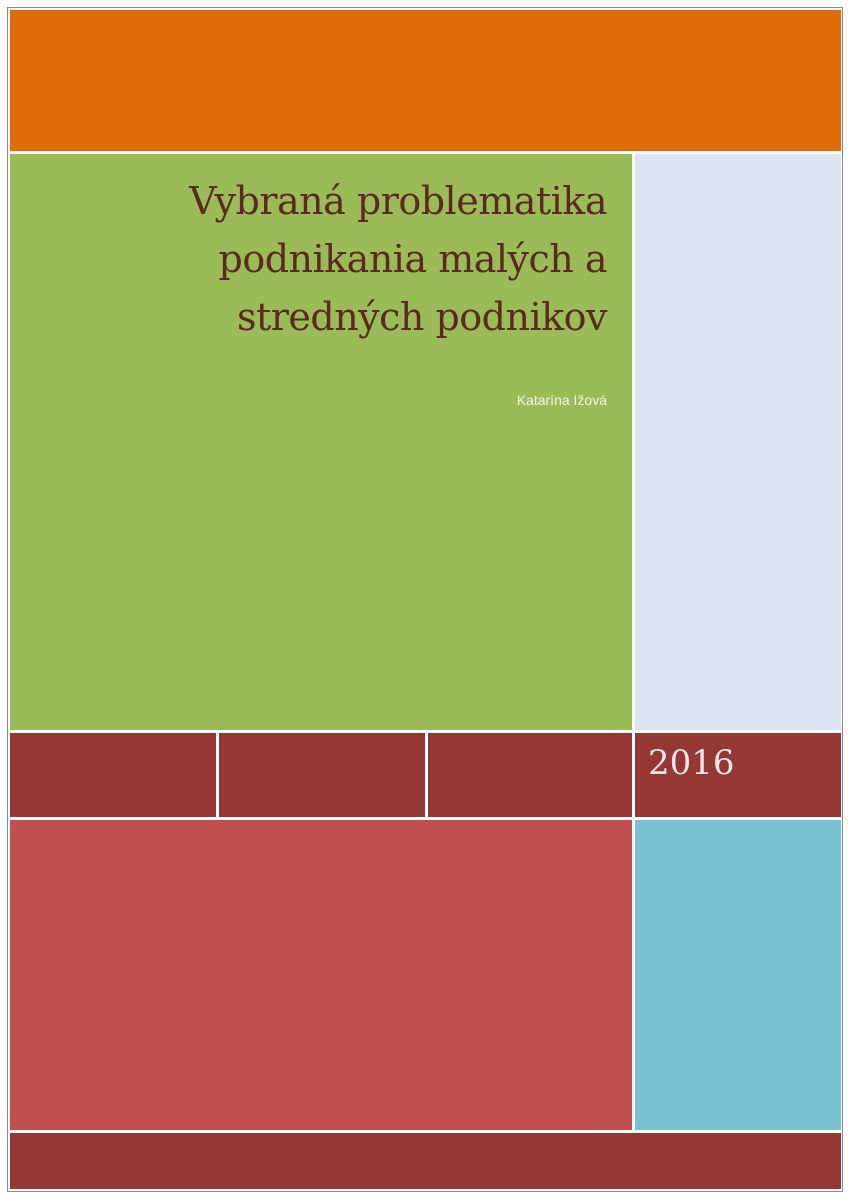  Describe the element at coordinates (738, 442) in the screenshot. I see `light-blue-panel` at that location.